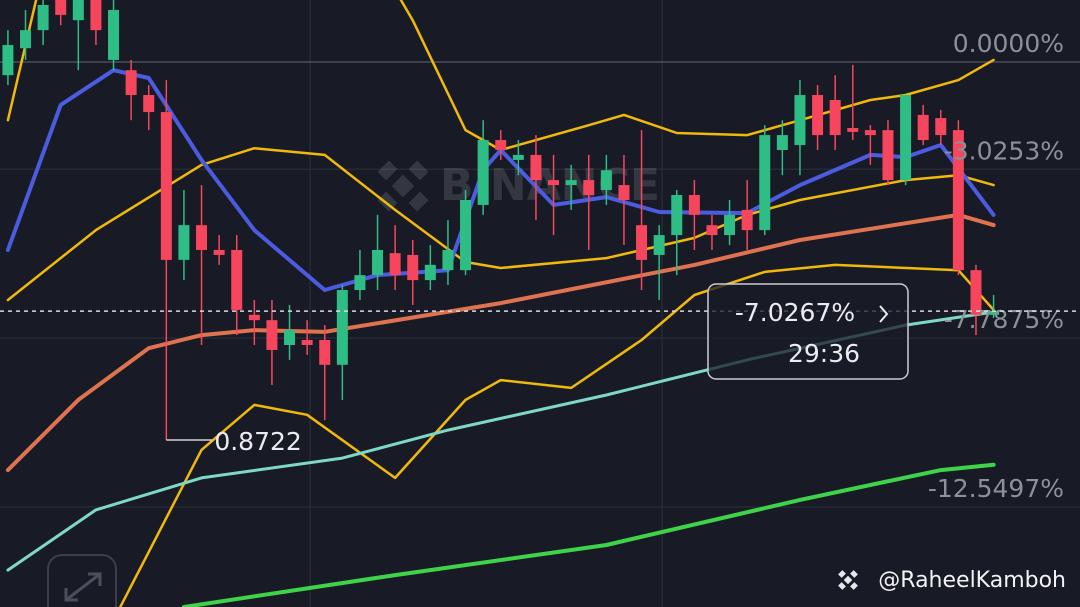 This screenshot has width=1080, height=607. Describe the element at coordinates (972, 580) in the screenshot. I see `credit-text: @RaheelKamboh` at that location.